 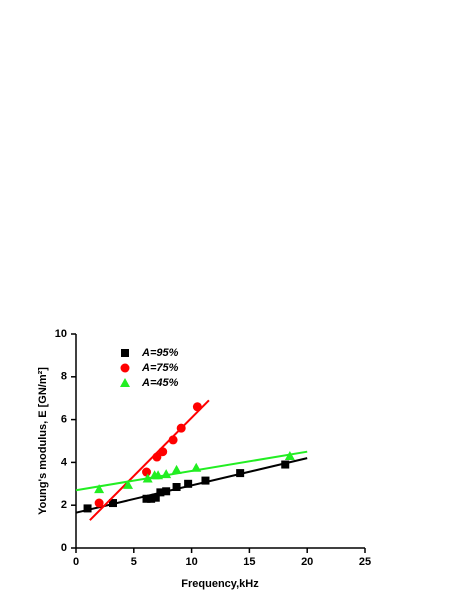 I want to click on legend-label: A=95%, so click(x=160, y=353).